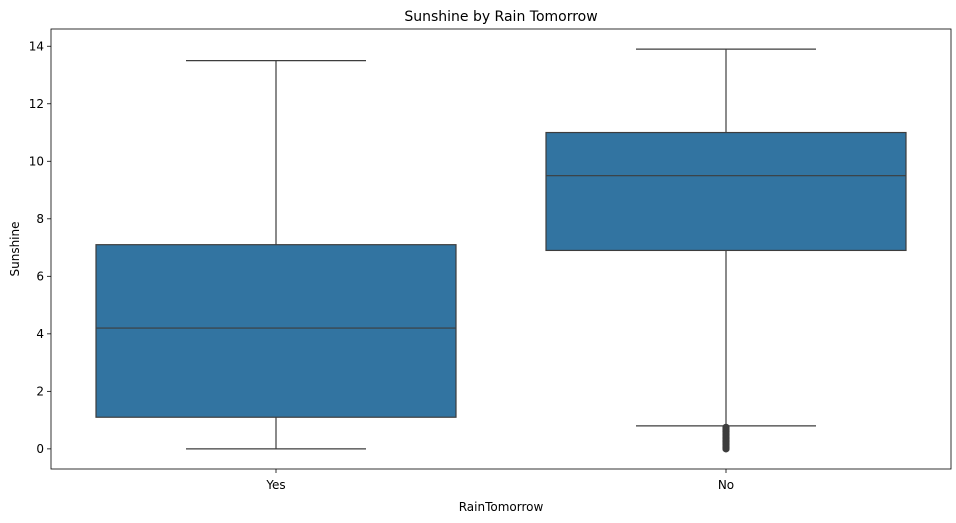  I want to click on y-tick-label: 2, so click(40, 391).